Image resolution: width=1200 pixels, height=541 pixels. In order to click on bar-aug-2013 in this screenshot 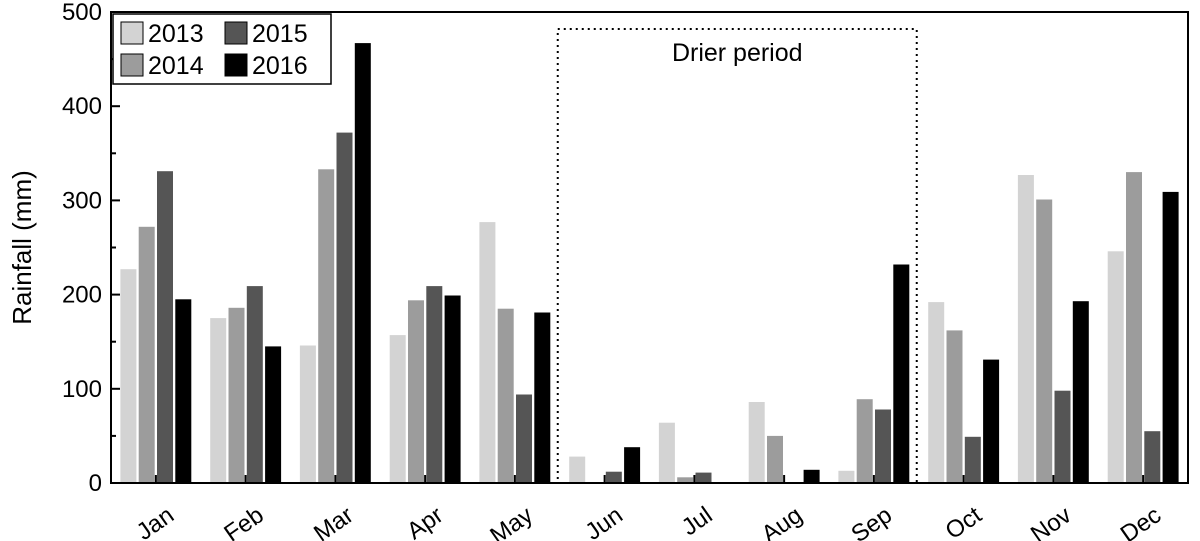, I will do `click(756, 442)`.